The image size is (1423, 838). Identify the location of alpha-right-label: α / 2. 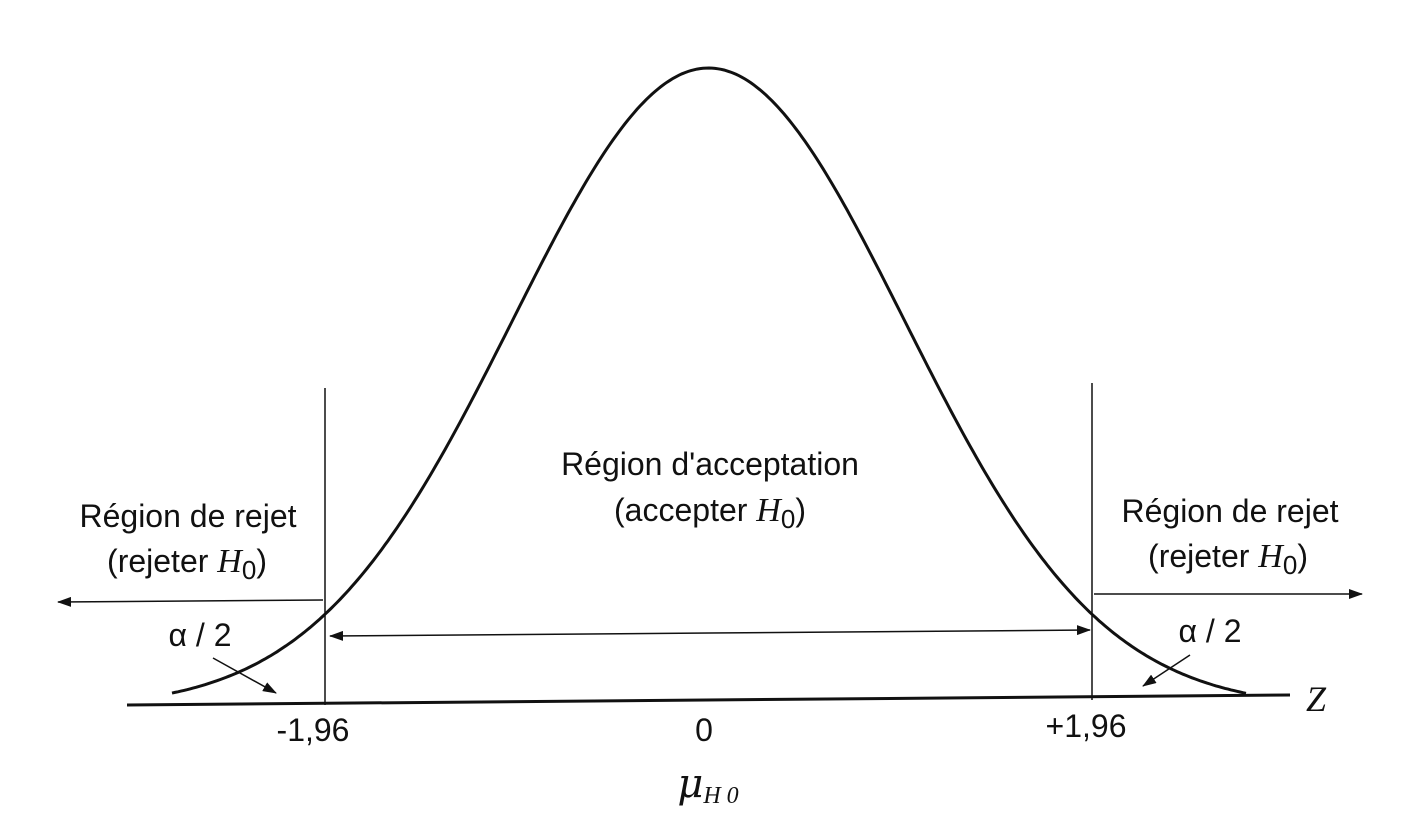
(1210, 631).